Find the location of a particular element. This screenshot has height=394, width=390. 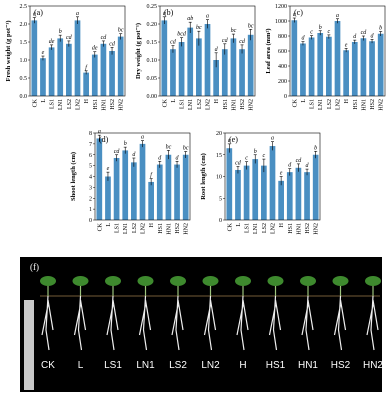

y-tick-label: 400 is located at coordinates (282, 67).